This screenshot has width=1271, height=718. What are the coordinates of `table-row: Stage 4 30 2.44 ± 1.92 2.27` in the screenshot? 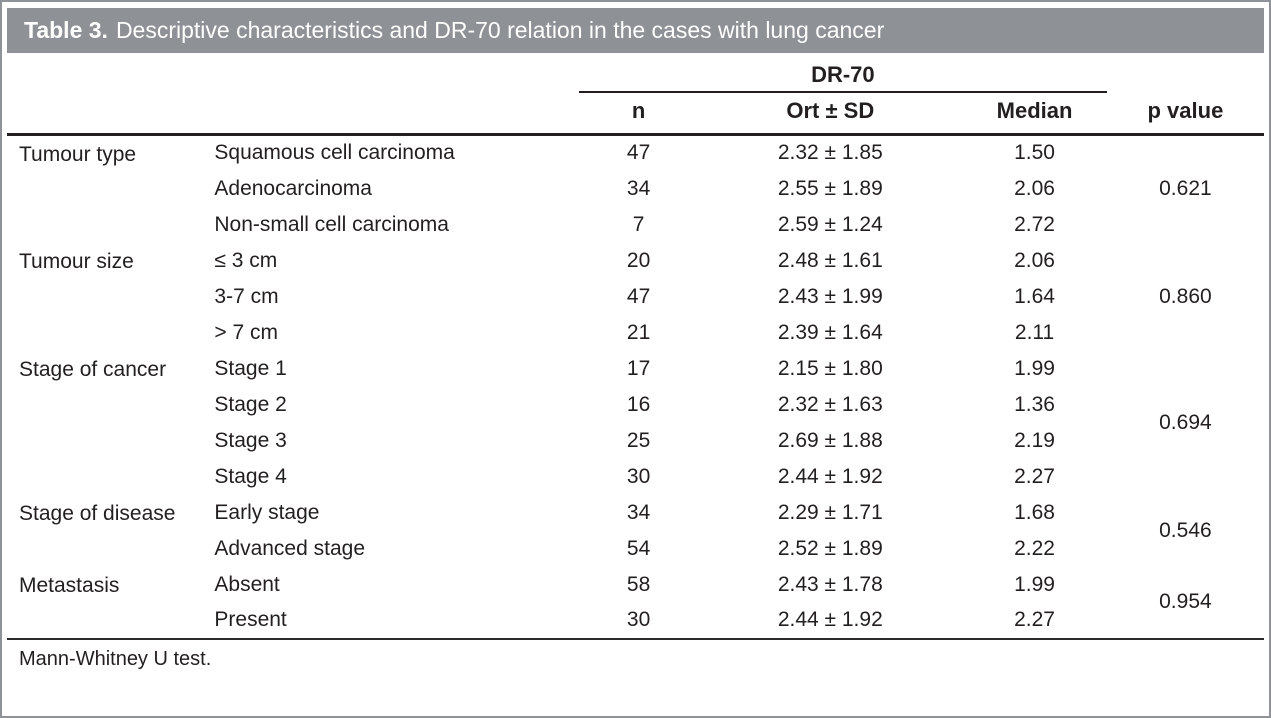 It's located at (635, 477).